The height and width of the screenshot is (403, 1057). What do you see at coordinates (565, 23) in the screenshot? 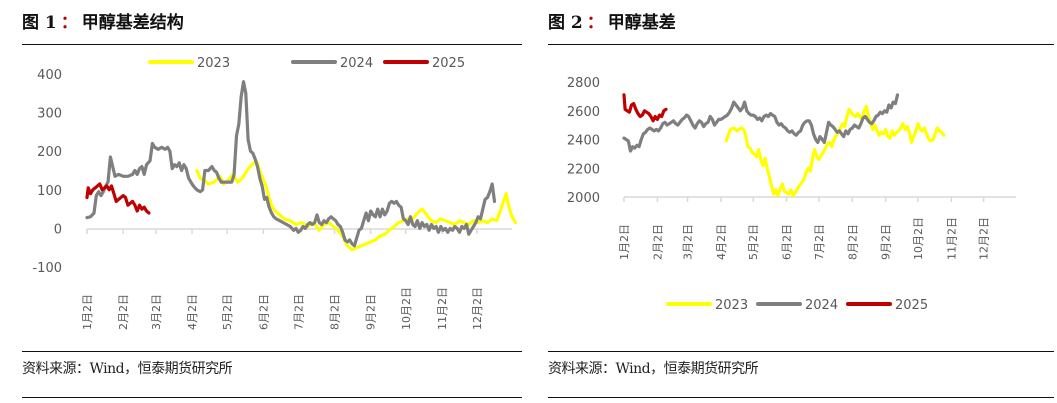
I see `figure-2-number: 图 2` at bounding box center [565, 23].